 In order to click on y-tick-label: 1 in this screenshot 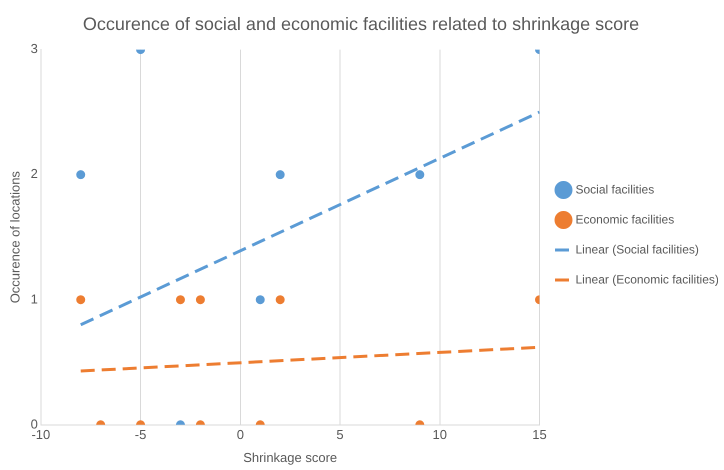, I will do `click(34, 298)`.